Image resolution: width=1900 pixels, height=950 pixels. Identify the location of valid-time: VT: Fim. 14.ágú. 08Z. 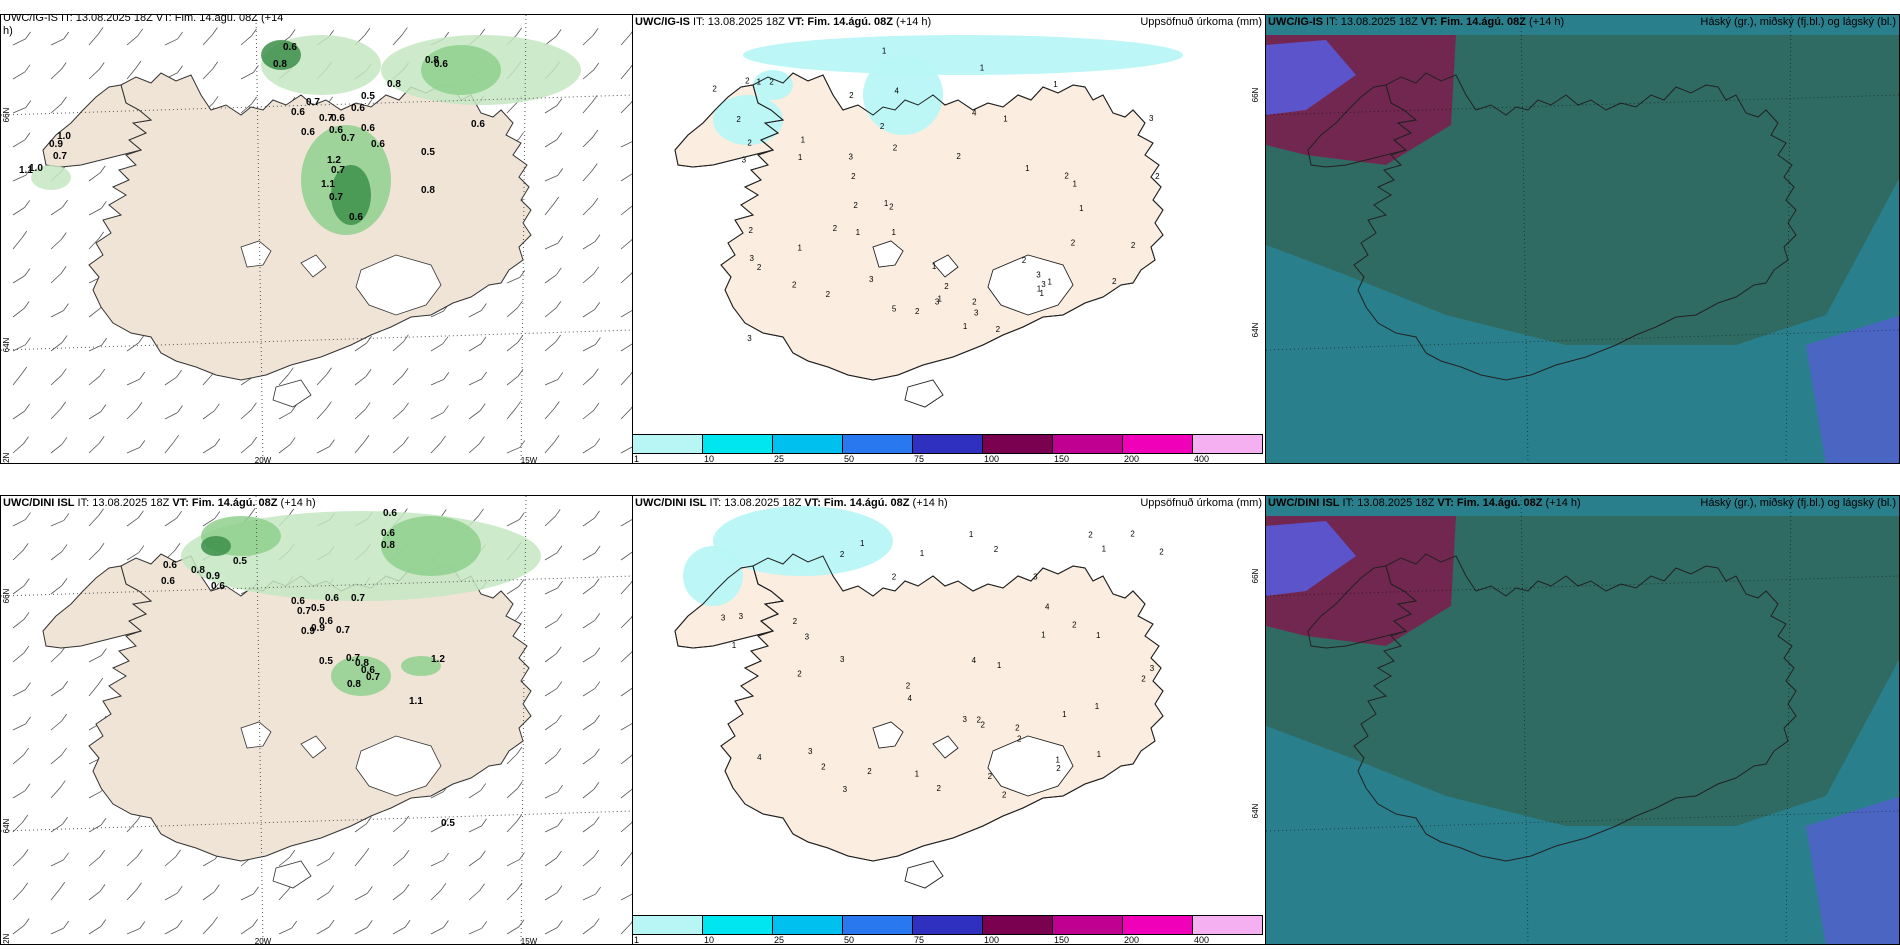
(857, 503).